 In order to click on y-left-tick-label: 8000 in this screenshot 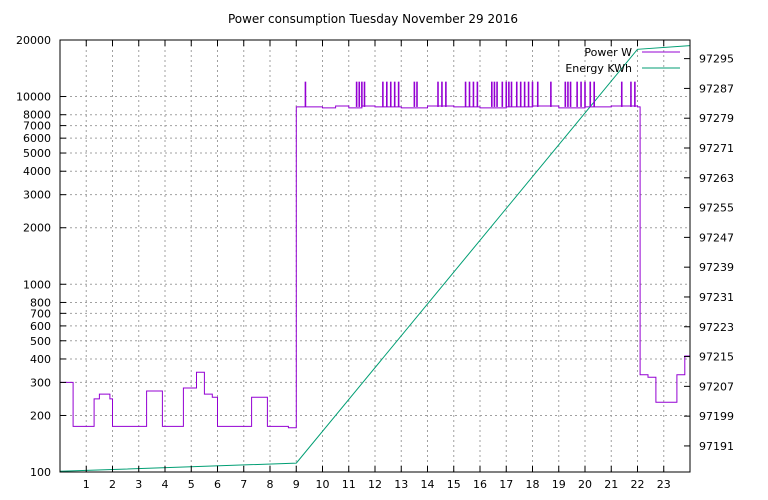, I will do `click(37, 115)`.